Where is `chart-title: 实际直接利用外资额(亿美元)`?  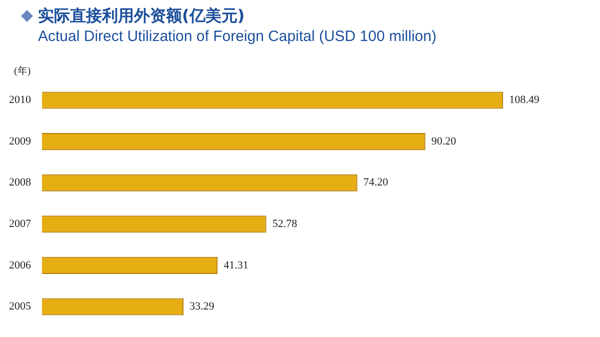
chart-title: 实际直接利用外资额(亿美元) is located at coordinates (141, 16).